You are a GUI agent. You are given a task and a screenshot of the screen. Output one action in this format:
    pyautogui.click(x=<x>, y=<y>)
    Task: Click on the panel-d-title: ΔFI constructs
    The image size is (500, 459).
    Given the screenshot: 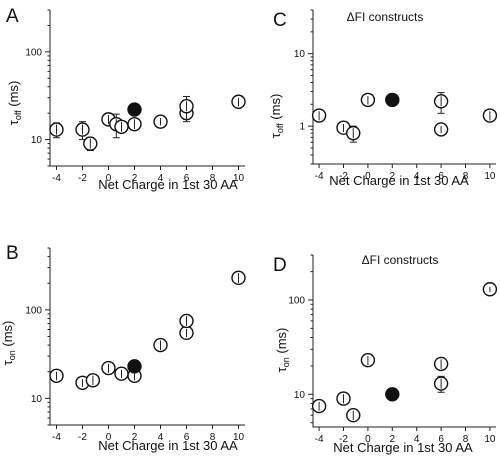 What is the action you would take?
    pyautogui.click(x=400, y=260)
    